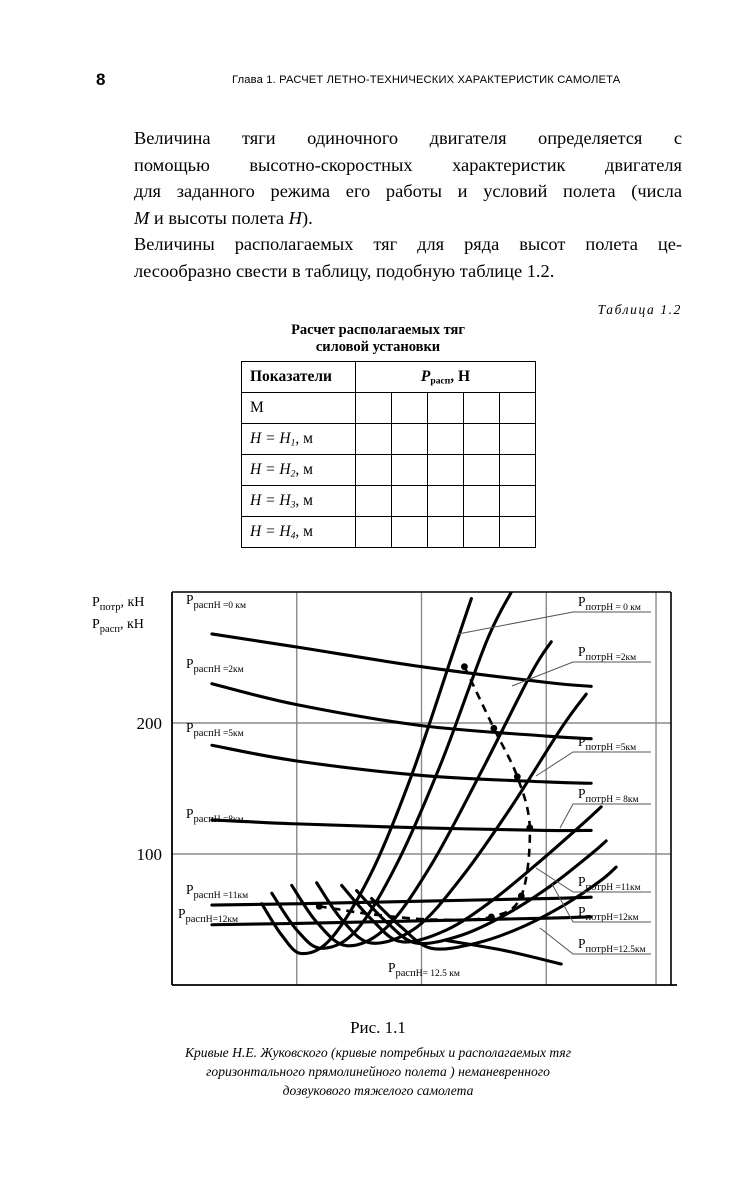 This screenshot has height=1182, width=756. I want to click on table-row: М, so click(388, 408).